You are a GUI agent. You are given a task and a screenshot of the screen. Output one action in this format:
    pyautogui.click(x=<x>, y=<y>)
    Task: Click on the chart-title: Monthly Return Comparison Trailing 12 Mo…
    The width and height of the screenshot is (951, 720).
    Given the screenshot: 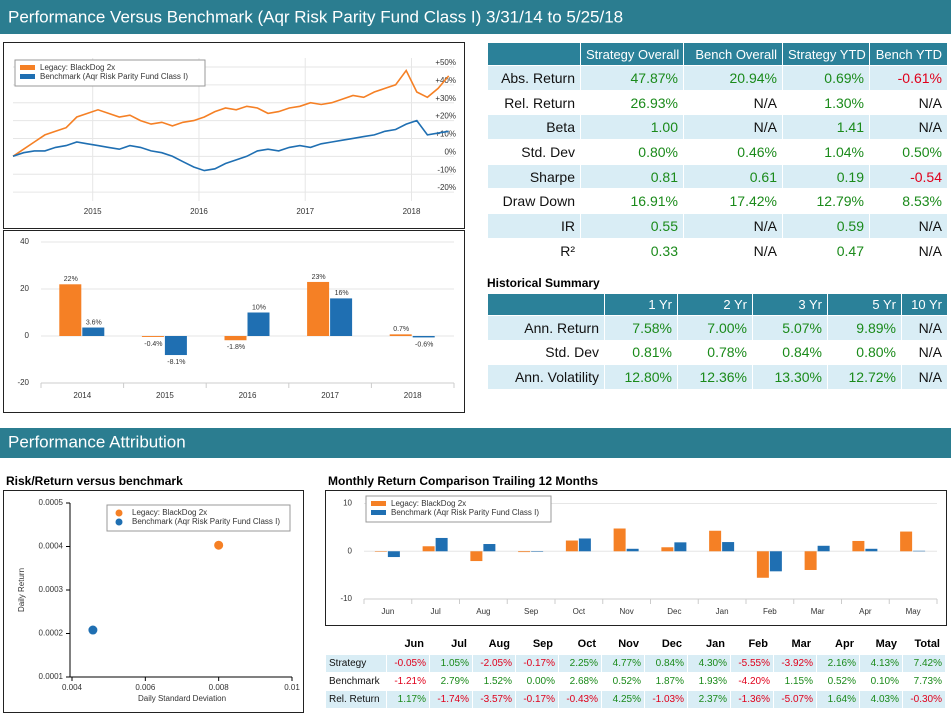 What is the action you would take?
    pyautogui.click(x=463, y=481)
    